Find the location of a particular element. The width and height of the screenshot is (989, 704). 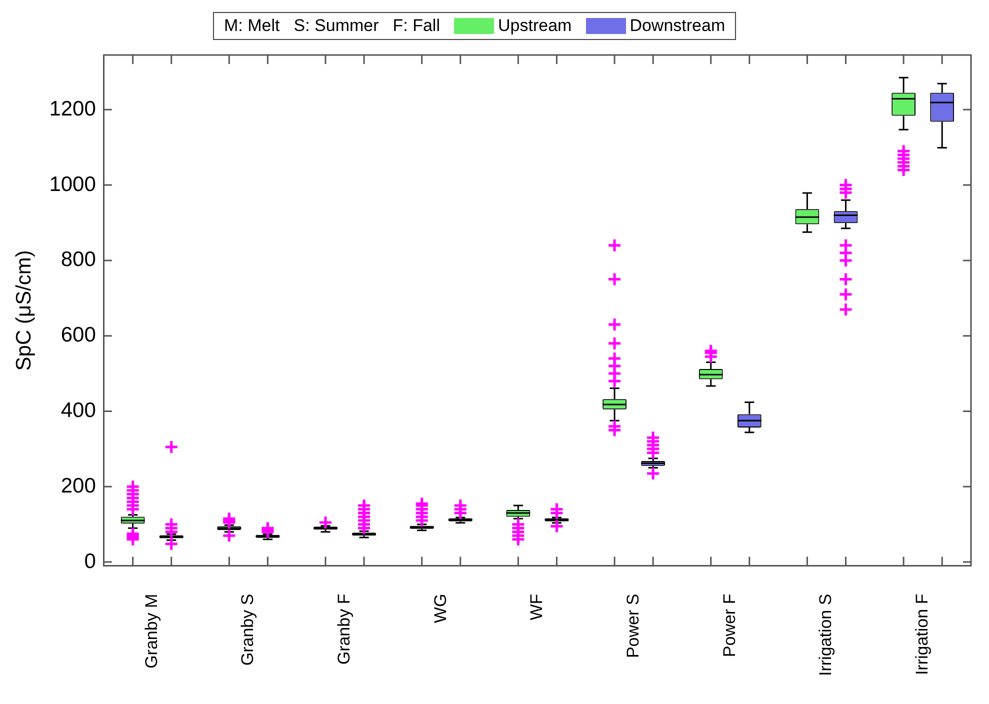

text: F: Fall is located at coordinates (416, 26).